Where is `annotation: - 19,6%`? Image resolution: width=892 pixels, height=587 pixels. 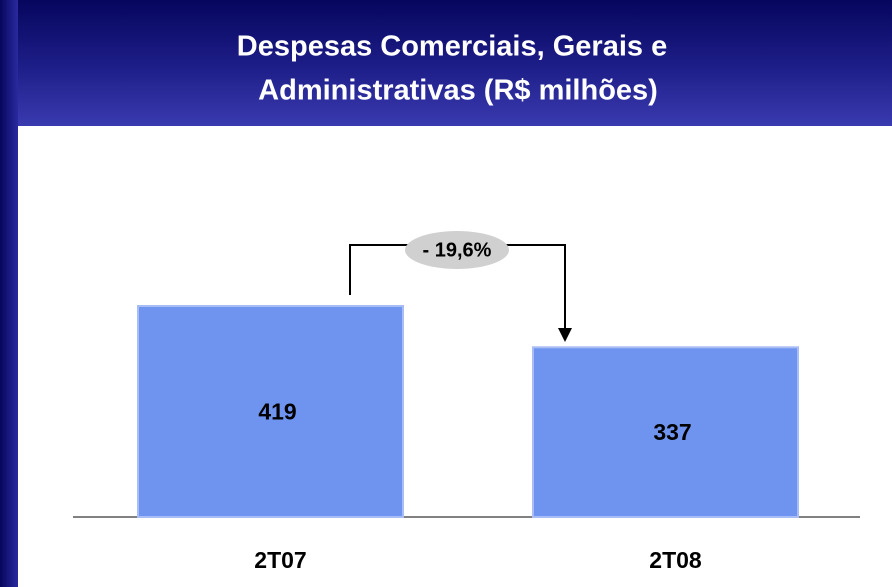 annotation: - 19,6% is located at coordinates (457, 250).